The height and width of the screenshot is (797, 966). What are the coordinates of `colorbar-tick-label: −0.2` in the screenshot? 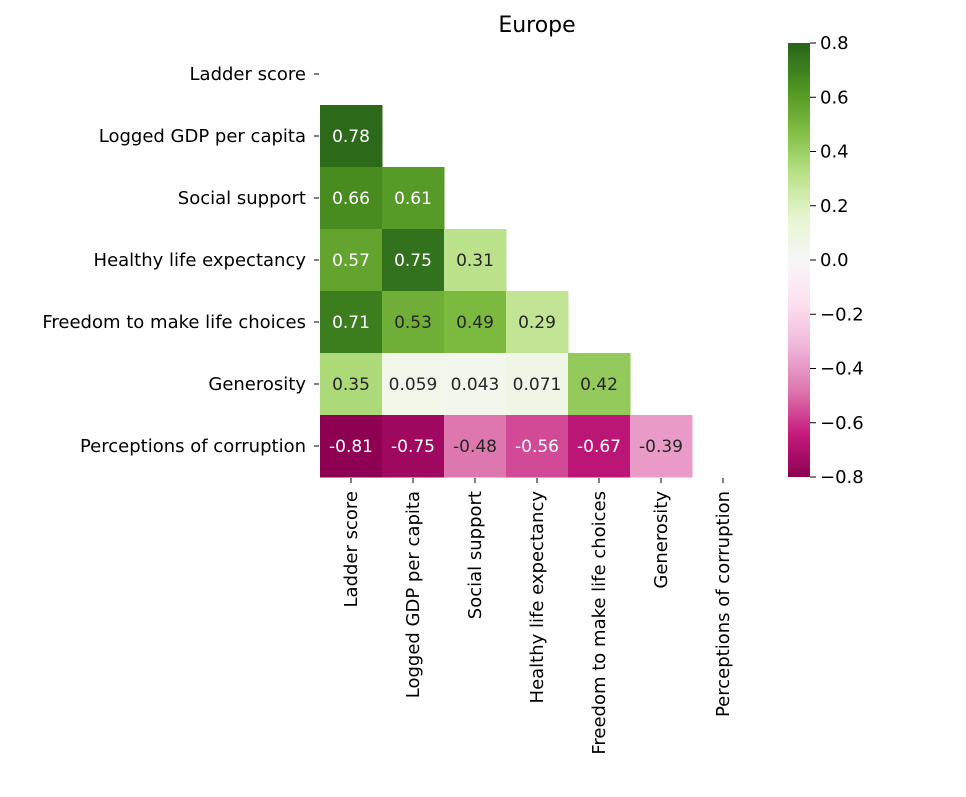 It's located at (842, 314).